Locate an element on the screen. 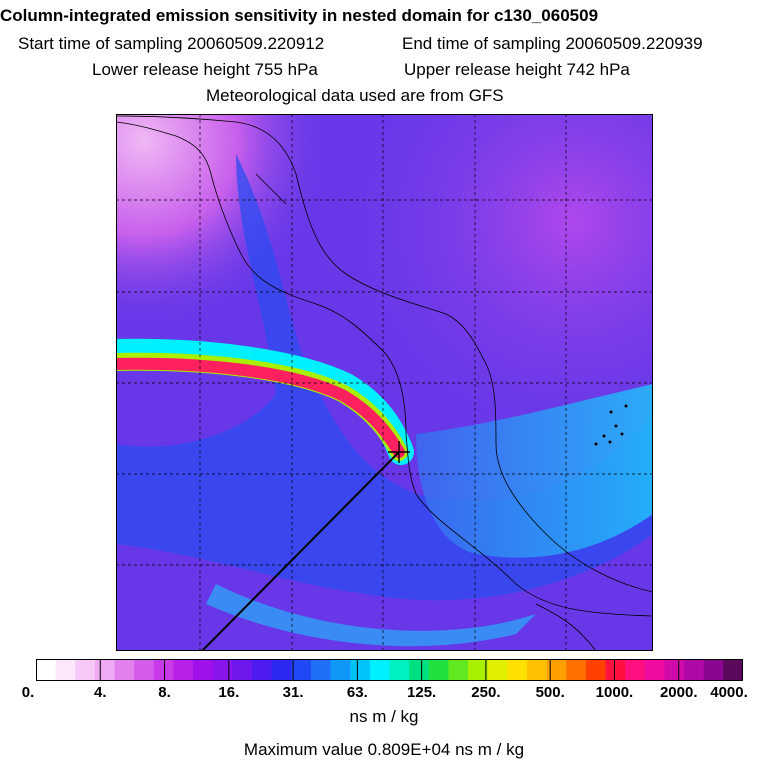 This screenshot has height=768, width=768. release-point-marker is located at coordinates (399, 452).